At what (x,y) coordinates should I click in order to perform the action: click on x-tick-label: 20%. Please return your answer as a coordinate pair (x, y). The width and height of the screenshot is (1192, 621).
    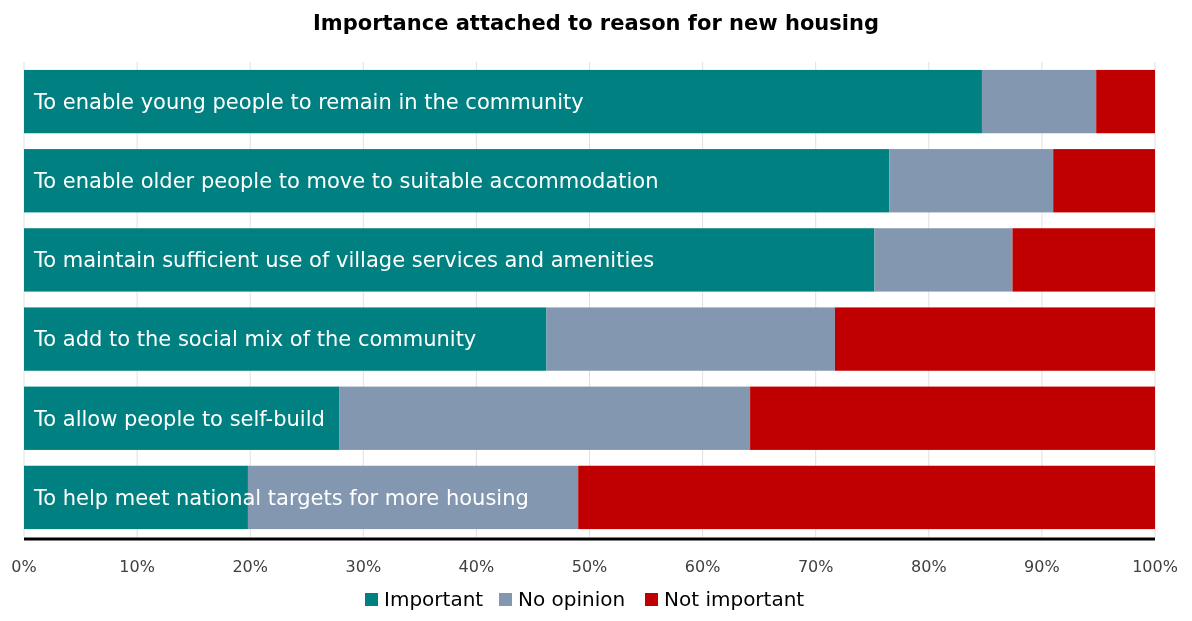
    Looking at the image, I should click on (250, 566).